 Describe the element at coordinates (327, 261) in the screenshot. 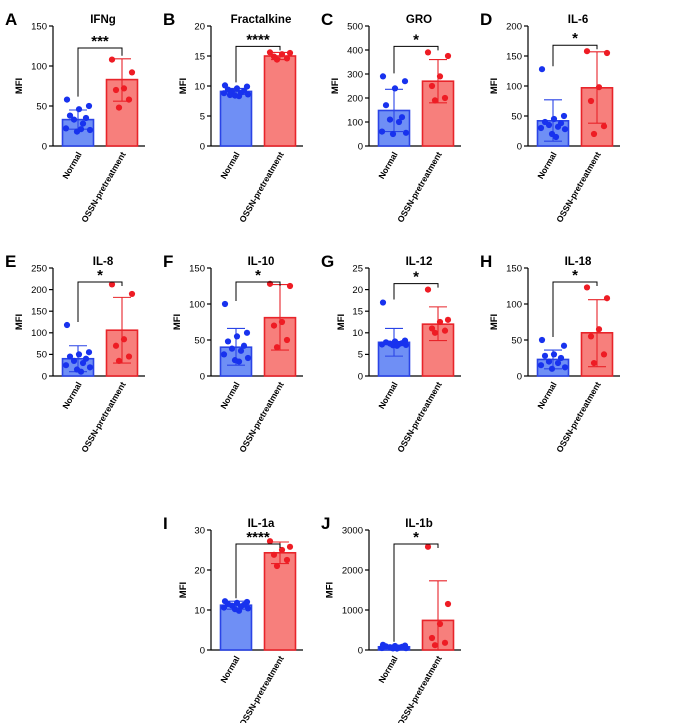

I see `panel-letter: G` at that location.